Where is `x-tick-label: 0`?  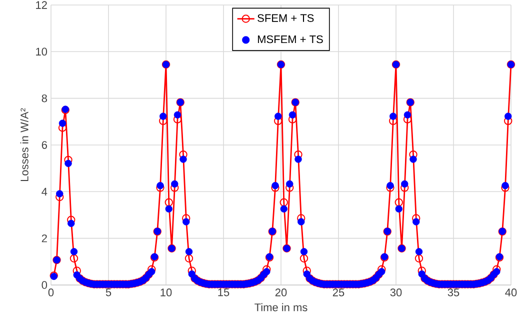 x-tick-label: 0 is located at coordinates (51, 292).